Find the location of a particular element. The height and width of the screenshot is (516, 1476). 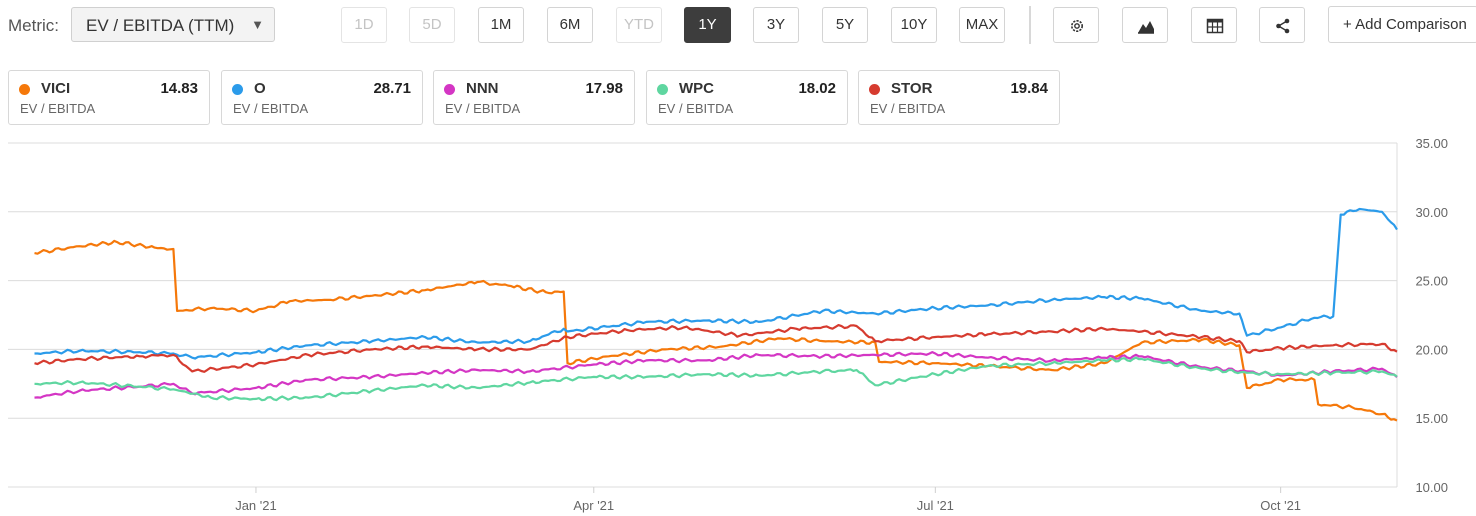

share-button is located at coordinates (1282, 25).